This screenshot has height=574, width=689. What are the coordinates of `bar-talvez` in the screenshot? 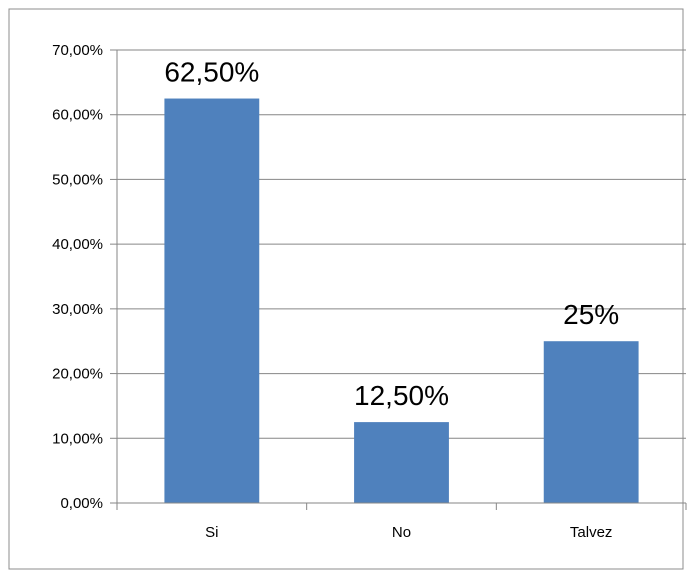 It's located at (591, 422).